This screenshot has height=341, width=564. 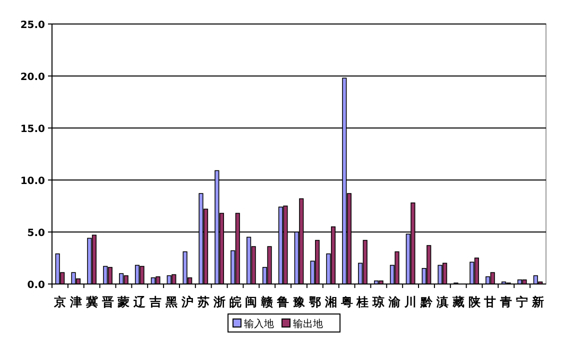 What do you see at coordinates (426, 302) in the screenshot?
I see `x-tick-label: 黔` at bounding box center [426, 302].